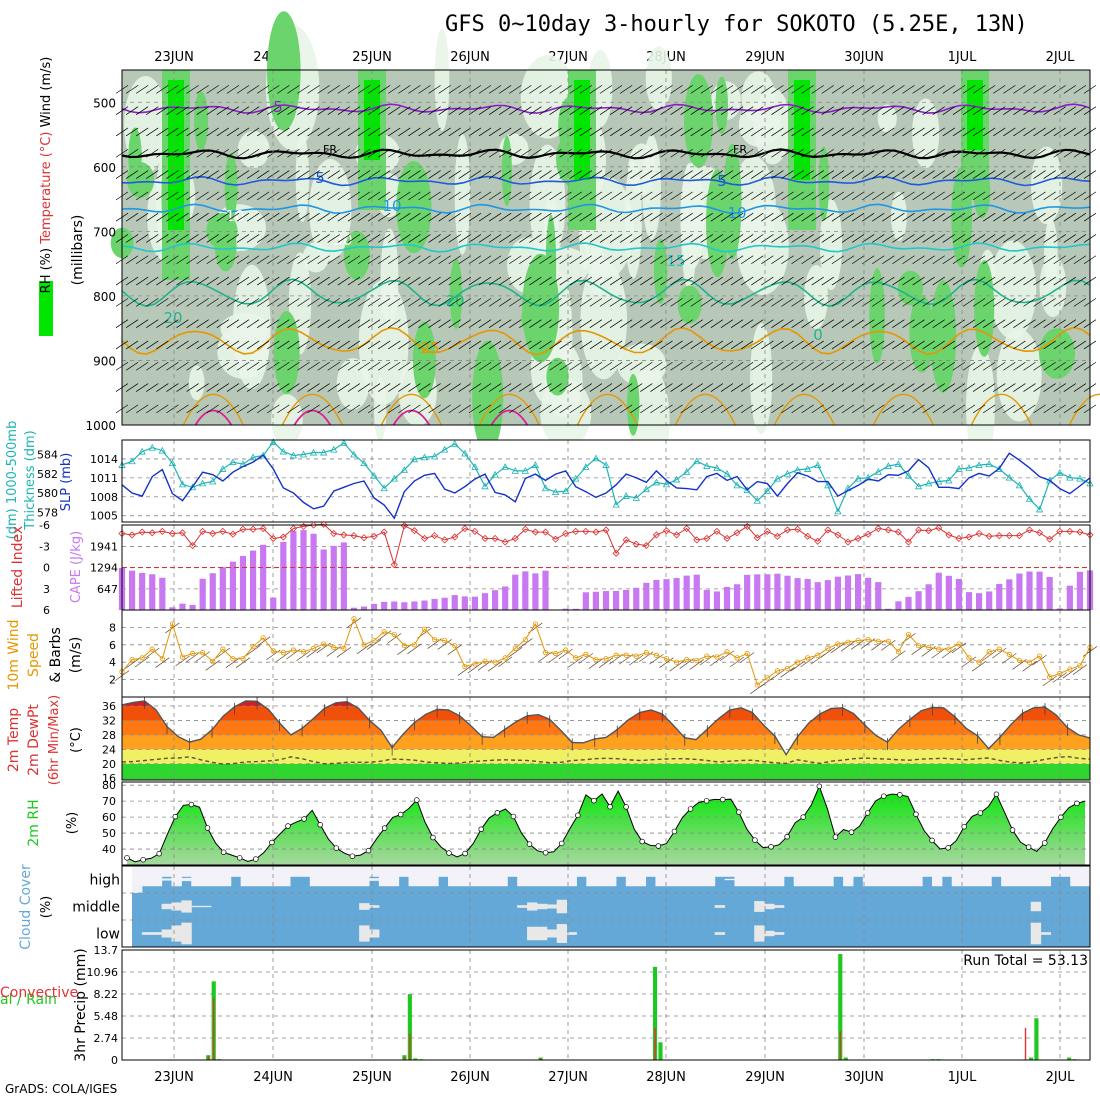  Describe the element at coordinates (606, 704) in the screenshot. I see `temp-band` at that location.